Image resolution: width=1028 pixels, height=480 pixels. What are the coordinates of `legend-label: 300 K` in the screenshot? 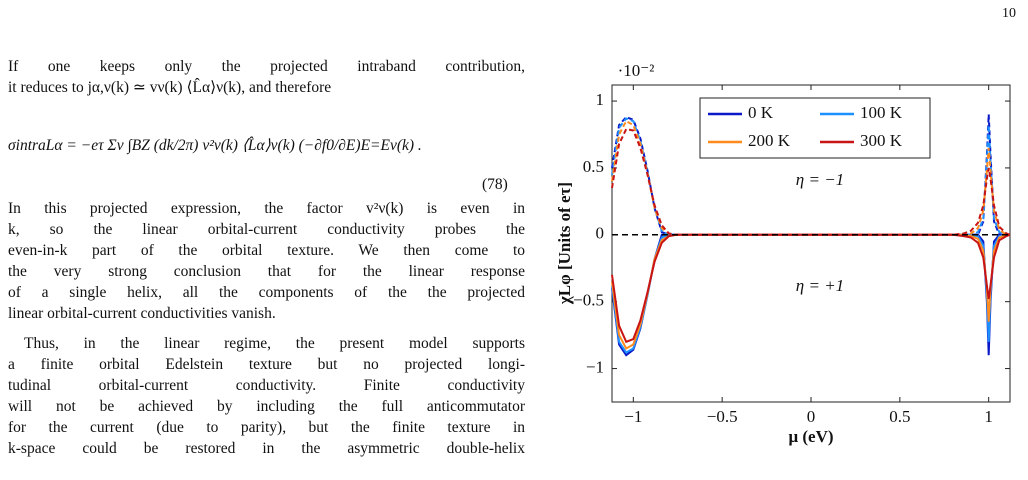 It's located at (881, 140).